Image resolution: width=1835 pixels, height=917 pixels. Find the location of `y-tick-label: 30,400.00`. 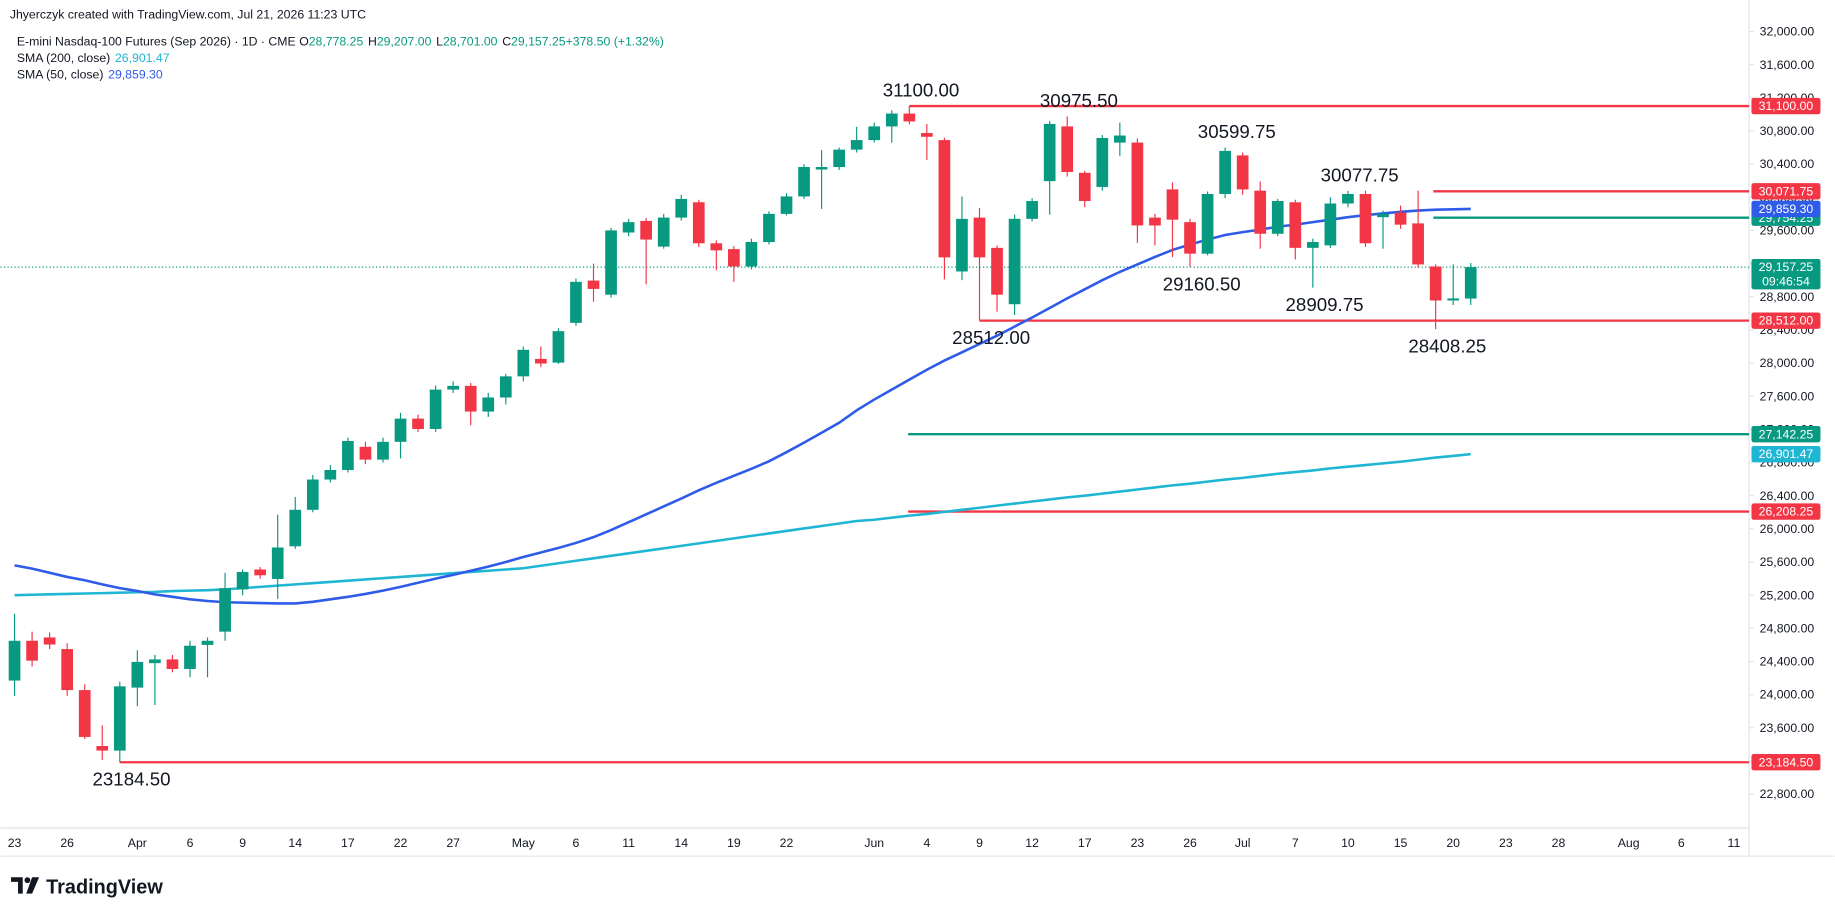

y-tick-label: 30,400.00 is located at coordinates (1787, 164).